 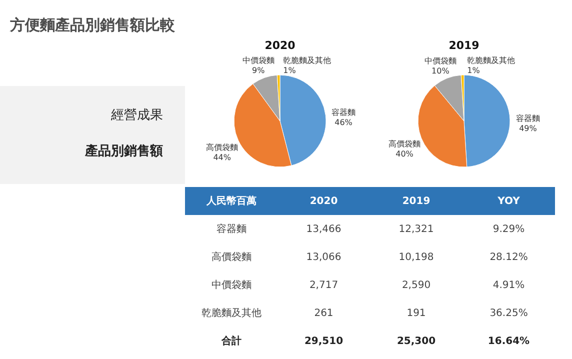 What do you see at coordinates (416, 229) in the screenshot?
I see `data-label: 12,321` at bounding box center [416, 229].